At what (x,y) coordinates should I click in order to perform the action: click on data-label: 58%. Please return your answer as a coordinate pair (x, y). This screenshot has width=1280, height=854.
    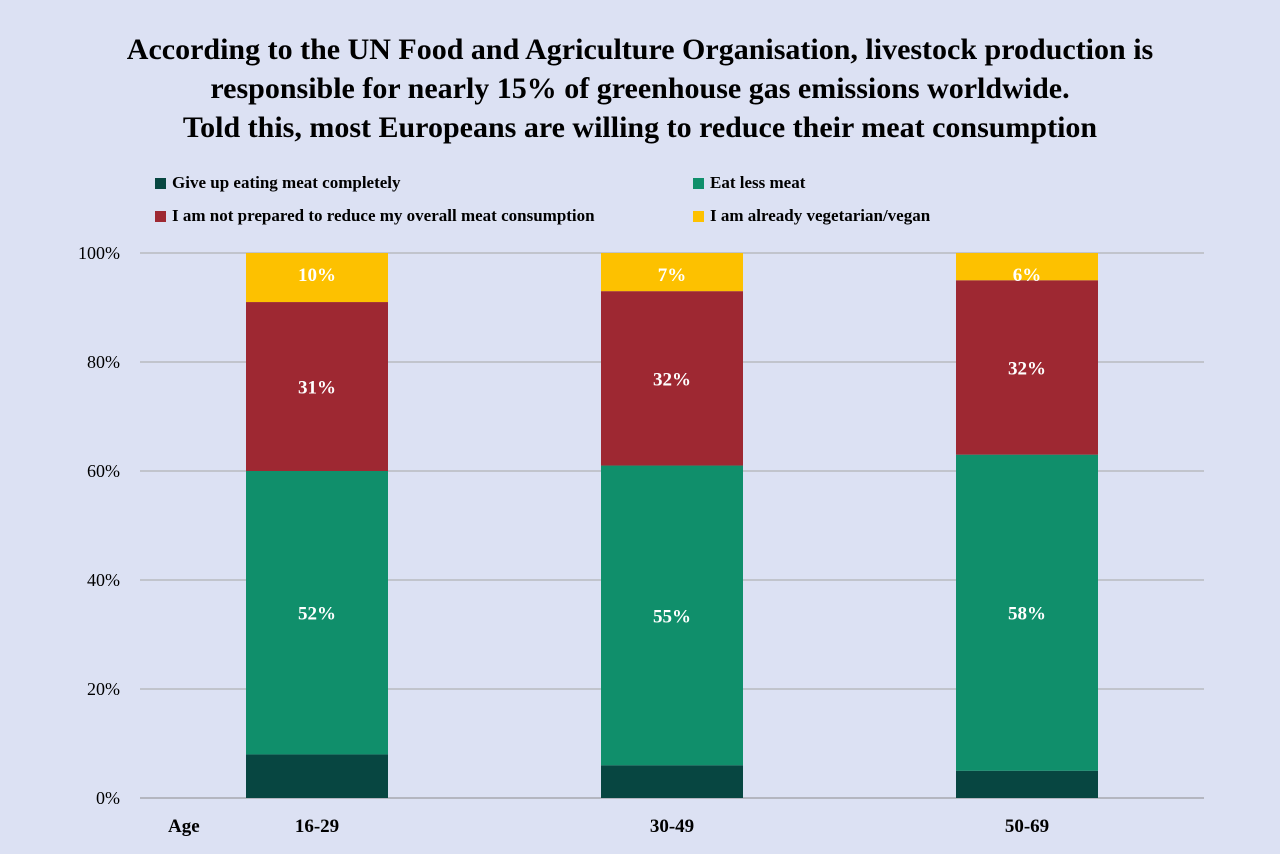
    Looking at the image, I should click on (1027, 614).